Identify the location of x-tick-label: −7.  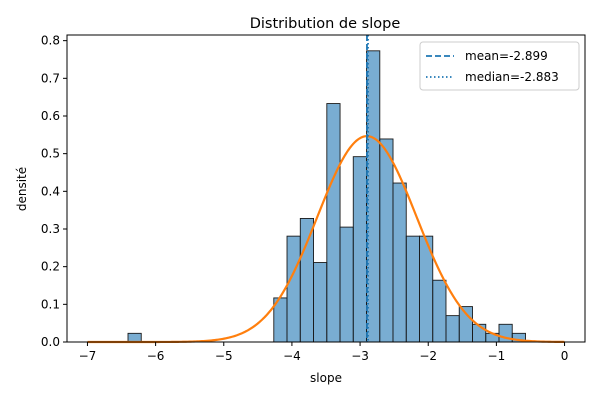
(88, 356).